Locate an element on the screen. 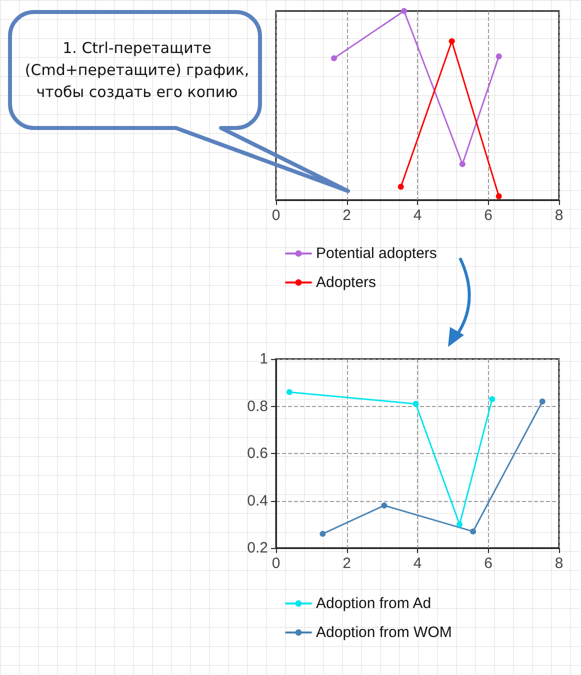 This screenshot has width=581, height=675. legend-label: Adopters is located at coordinates (346, 282).